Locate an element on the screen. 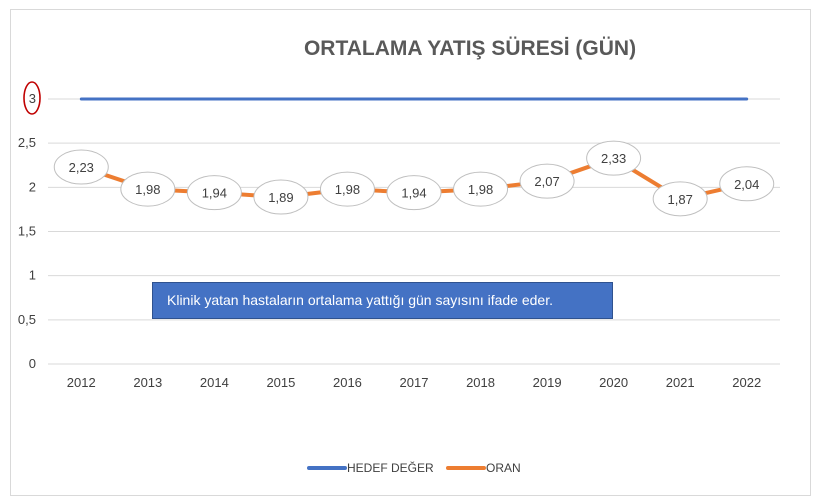  x-tick-label: 2020 is located at coordinates (613, 382).